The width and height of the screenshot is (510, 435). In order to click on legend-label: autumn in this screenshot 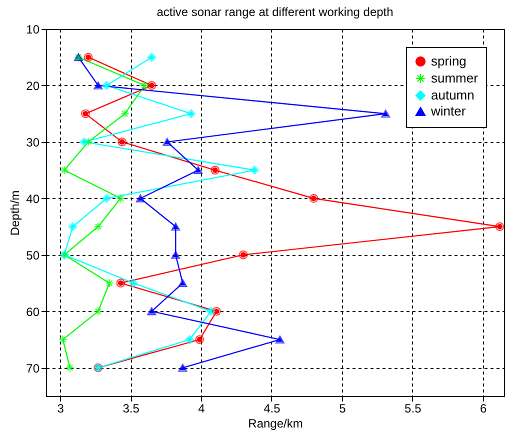, I will do `click(452, 95)`.